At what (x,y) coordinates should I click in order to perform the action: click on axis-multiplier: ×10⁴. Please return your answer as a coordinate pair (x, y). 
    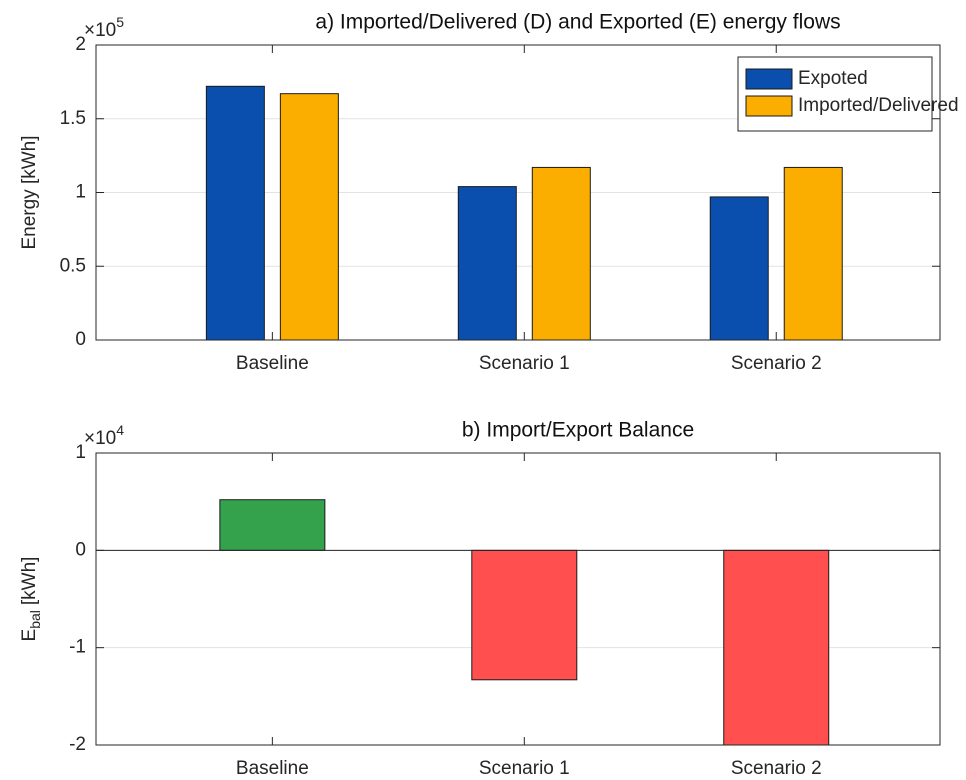
    Looking at the image, I should click on (104, 435).